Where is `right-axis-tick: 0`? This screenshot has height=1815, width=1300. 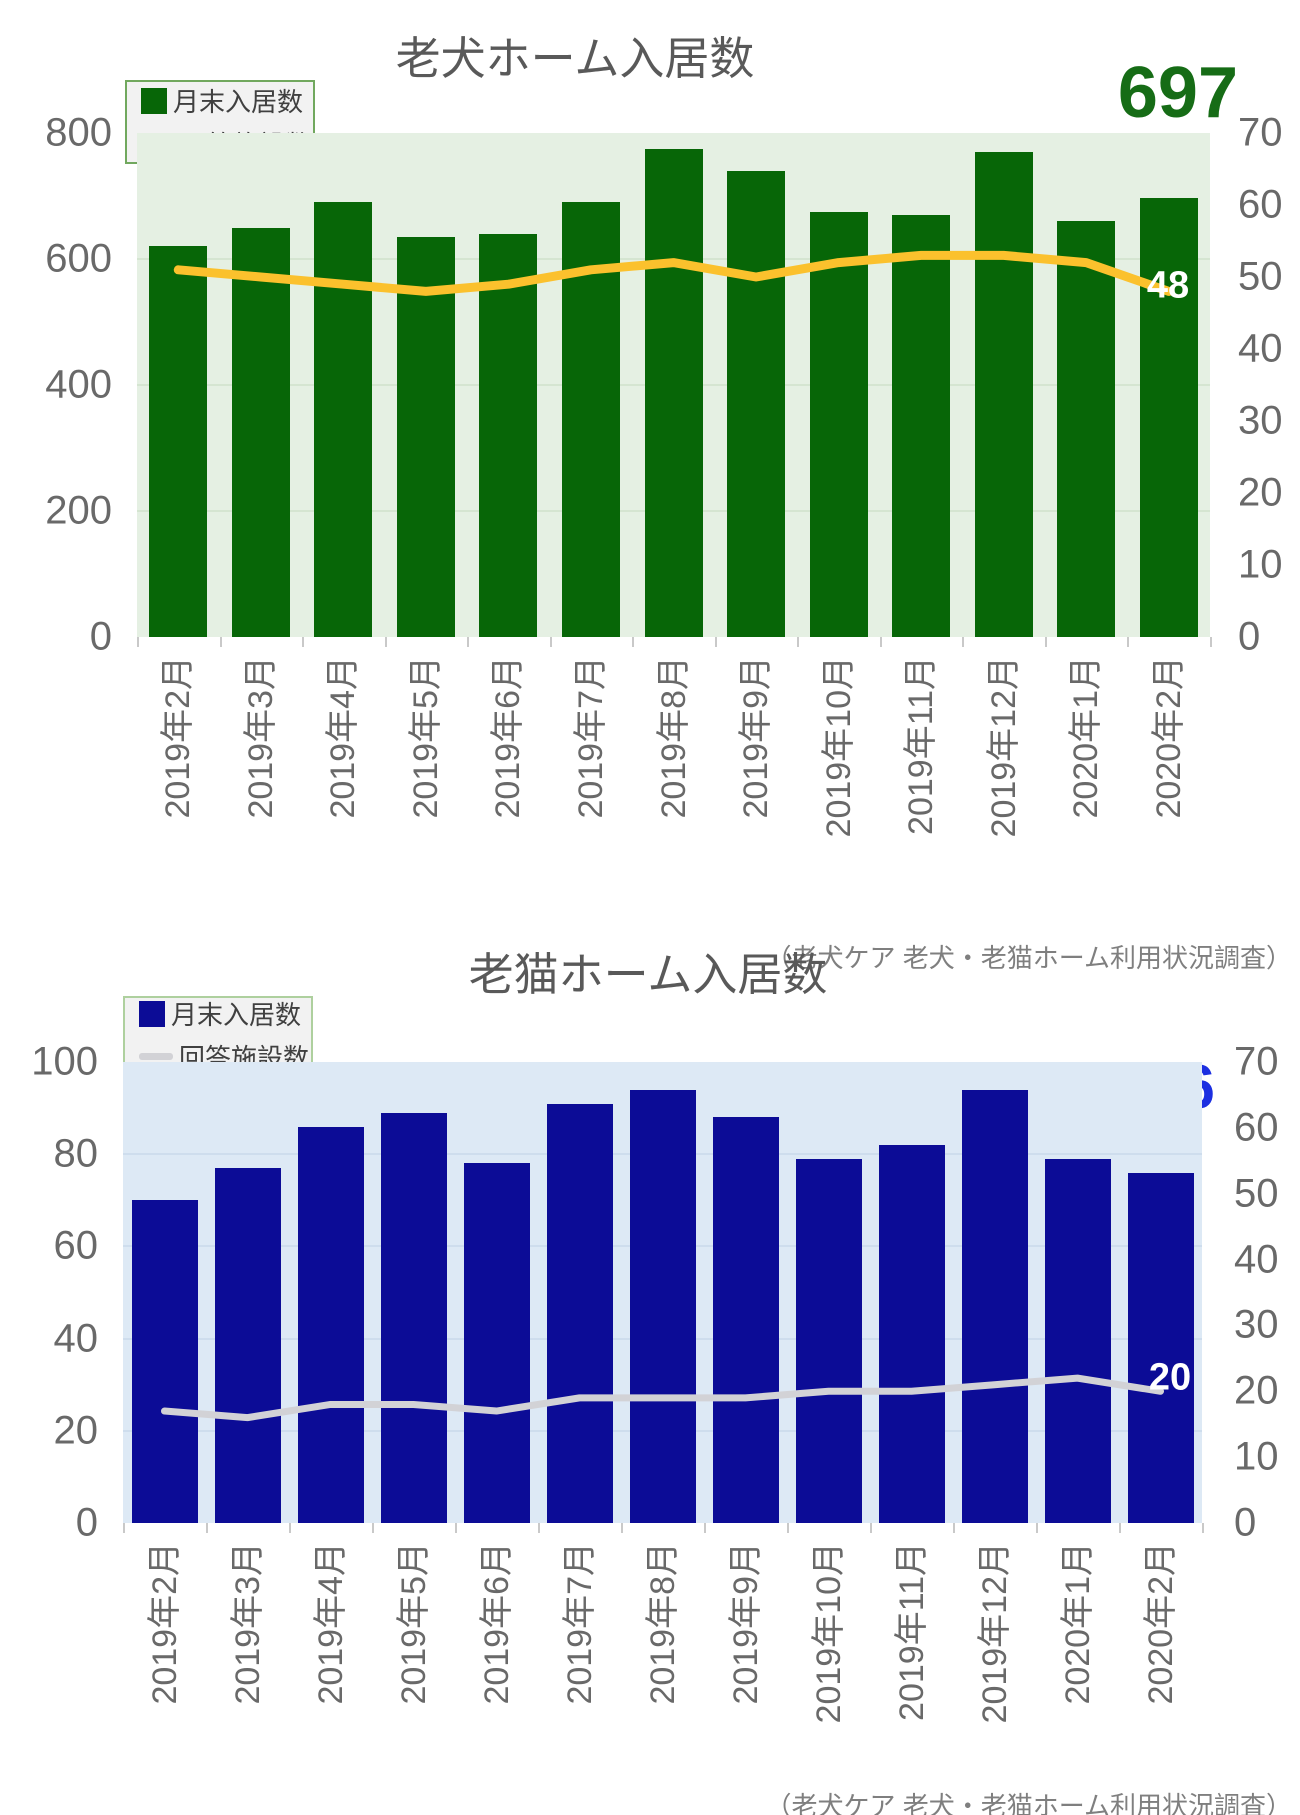 right-axis-tick: 0 is located at coordinates (1245, 1522).